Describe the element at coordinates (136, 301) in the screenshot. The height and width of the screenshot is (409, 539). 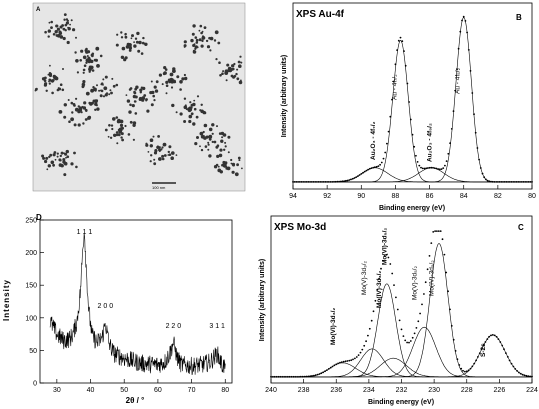
I see `panel-d-frame` at that location.